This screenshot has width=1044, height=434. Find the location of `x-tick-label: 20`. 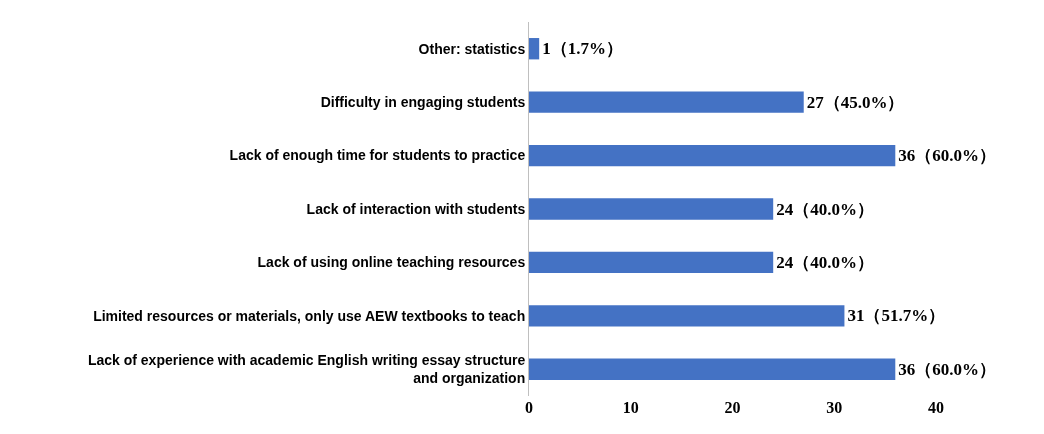

x-tick-label: 20 is located at coordinates (732, 407).